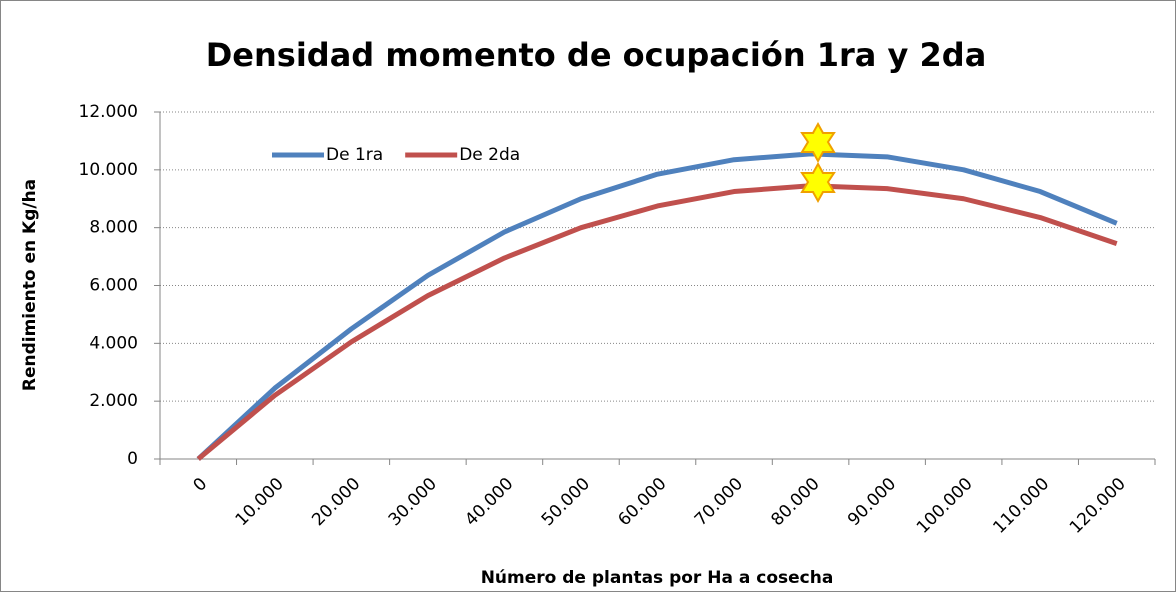 The height and width of the screenshot is (596, 1176). I want to click on y-tick-label: 10.000, so click(108, 170).